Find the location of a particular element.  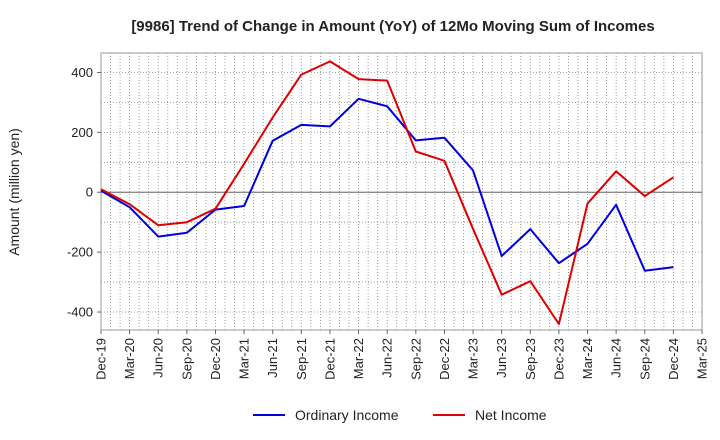

x-tick-label: Dec-22 is located at coordinates (444, 359).